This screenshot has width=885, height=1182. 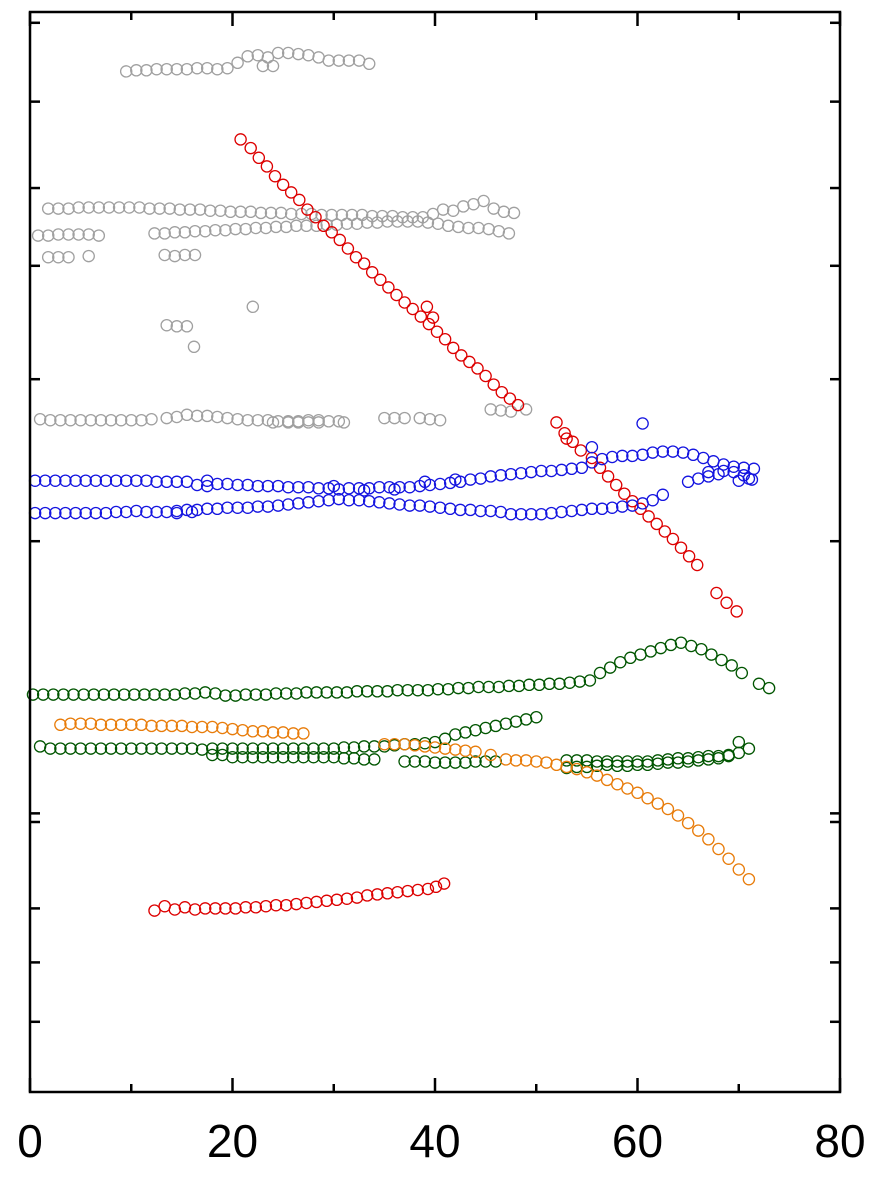 I want to click on x-tick-label: 0, so click(x=30, y=1141).